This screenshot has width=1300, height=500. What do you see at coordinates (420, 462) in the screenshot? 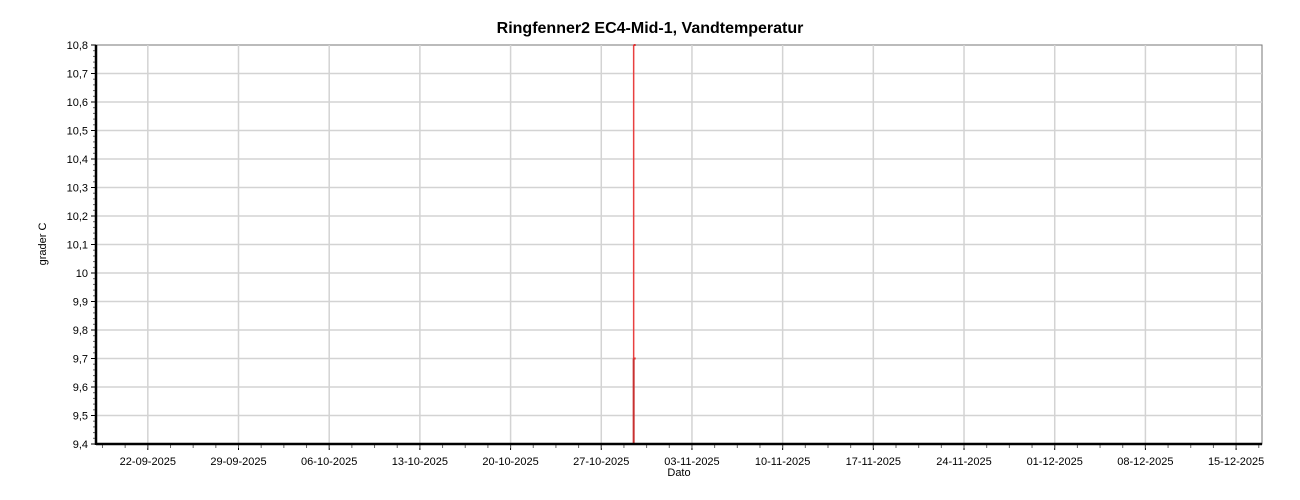
I see `x-tick-label: 13-10-2025` at bounding box center [420, 462].